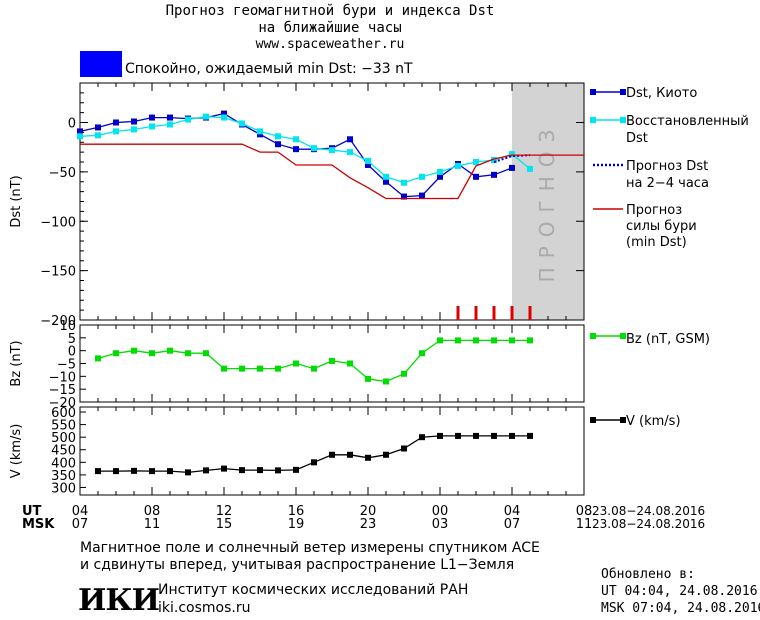 Image resolution: width=760 pixels, height=620 pixels. What do you see at coordinates (16, 363) in the screenshot?
I see `y-axis-label: Bz (nT)` at bounding box center [16, 363].